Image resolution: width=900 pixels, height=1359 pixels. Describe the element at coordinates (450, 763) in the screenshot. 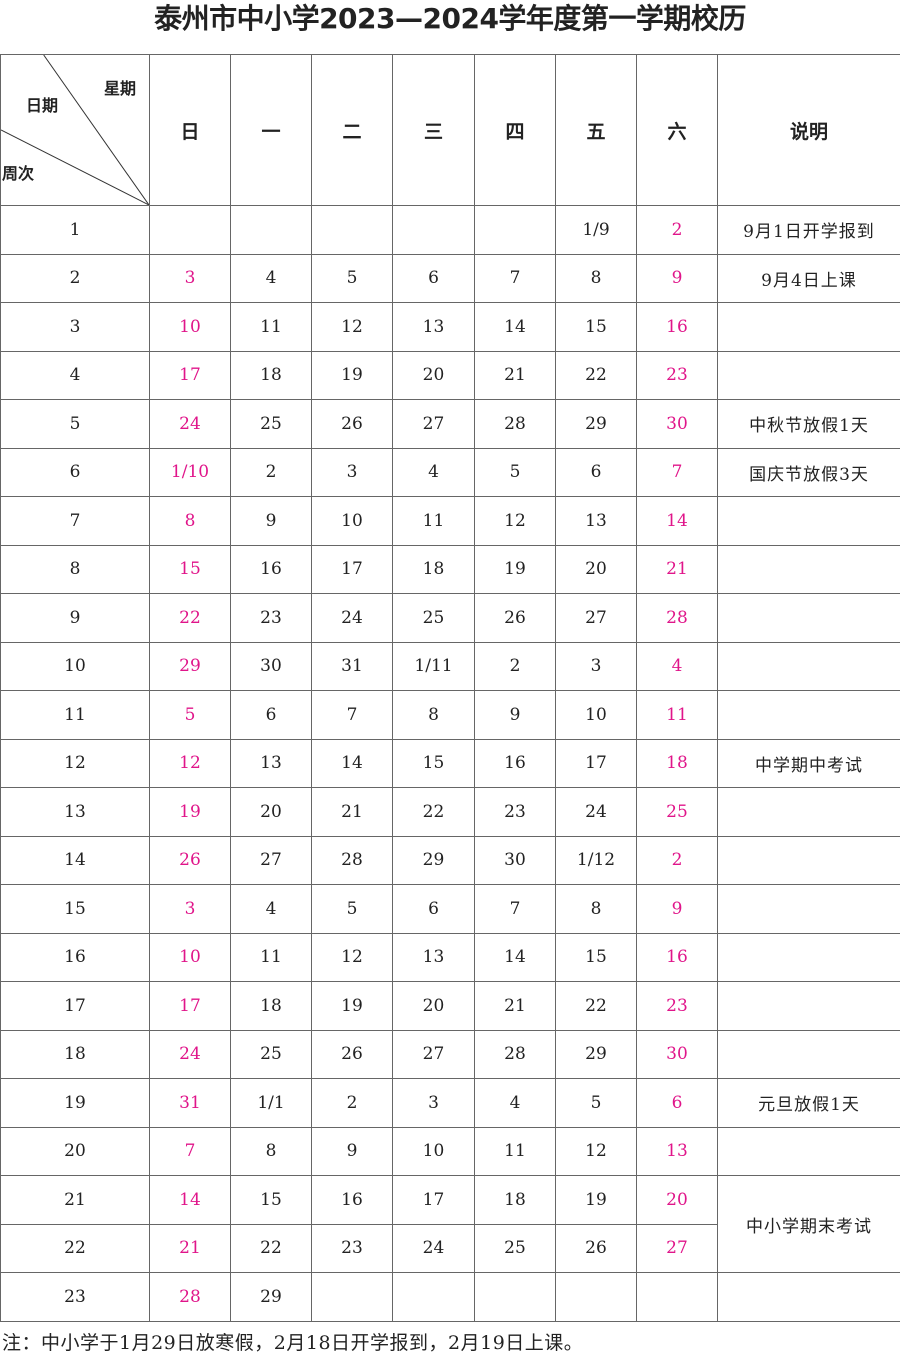

I see `table-row: 12 12 13 14 15 16 17 18 中学期中考试` at that location.